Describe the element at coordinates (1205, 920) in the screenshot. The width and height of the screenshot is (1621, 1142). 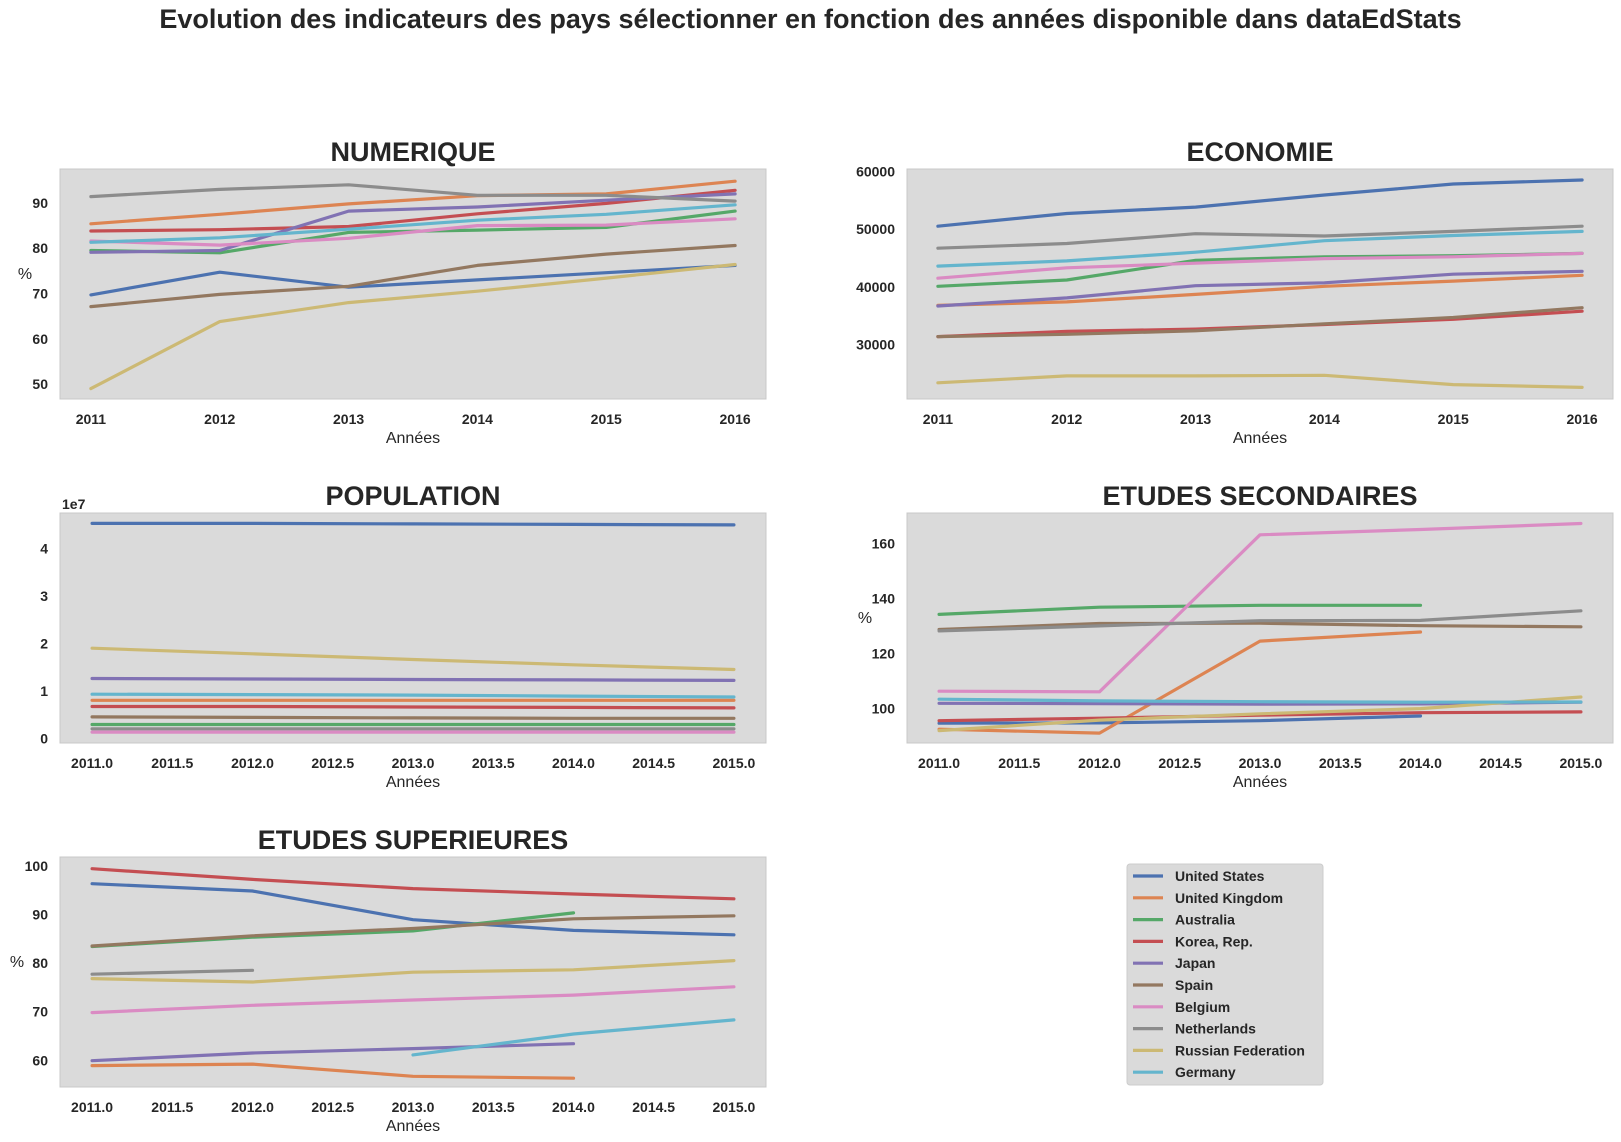
I see `legend-label: Australia` at that location.